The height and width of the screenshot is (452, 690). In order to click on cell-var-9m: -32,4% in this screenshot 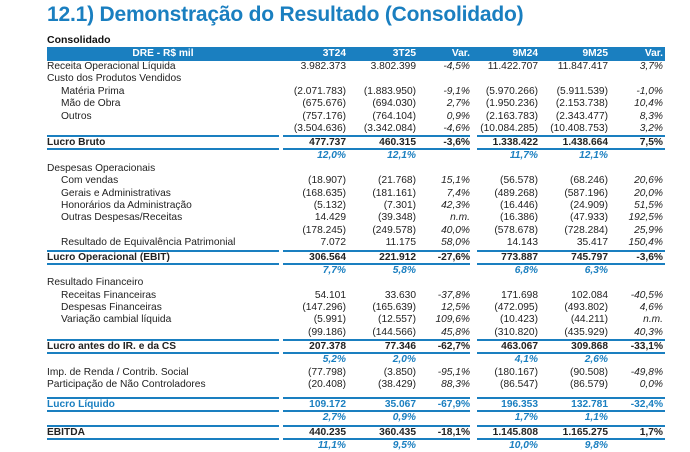, I will do `click(636, 405)`.